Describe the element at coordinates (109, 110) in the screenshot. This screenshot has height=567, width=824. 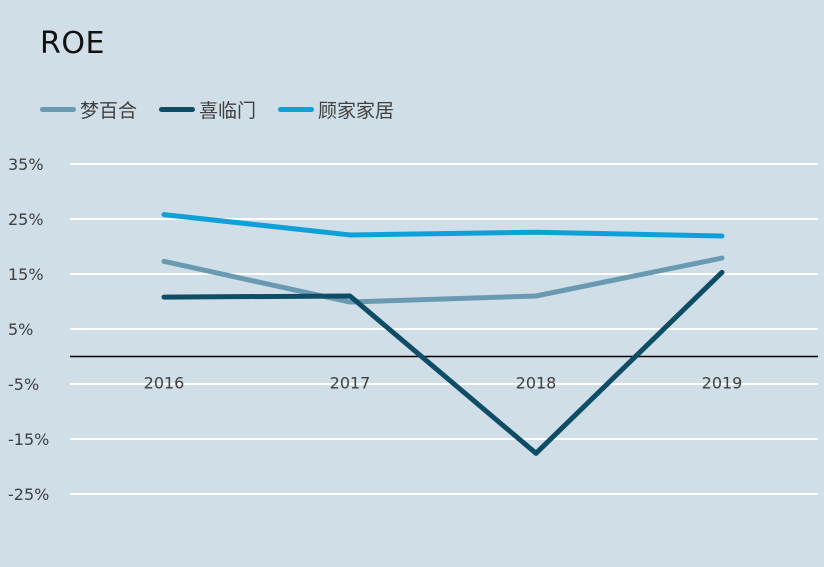
I see `legend-label-1: 梦百合` at that location.